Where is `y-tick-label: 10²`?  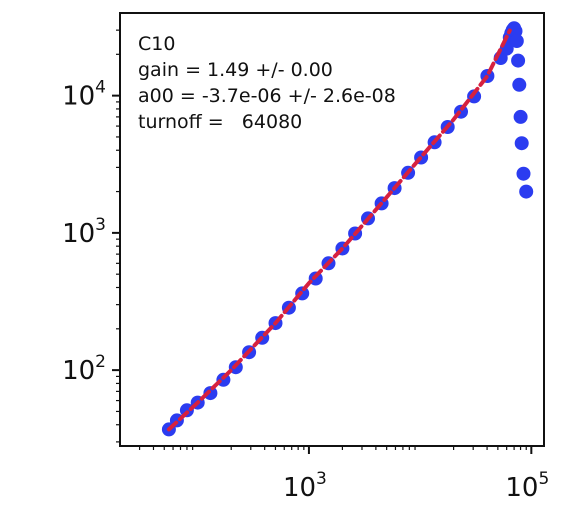 y-tick-label: 10² is located at coordinates (84, 369).